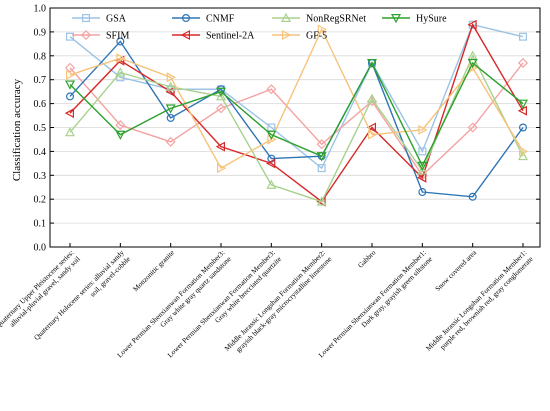 The width and height of the screenshot is (550, 411). I want to click on legend-gf-5-label: GF-5, so click(316, 36).